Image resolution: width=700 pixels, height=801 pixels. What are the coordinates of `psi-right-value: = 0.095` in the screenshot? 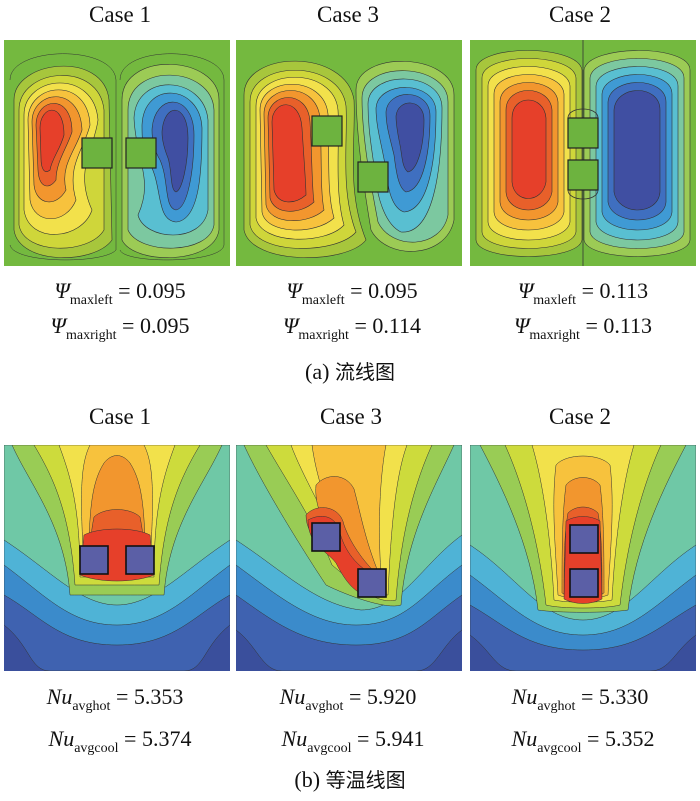 It's located at (156, 325).